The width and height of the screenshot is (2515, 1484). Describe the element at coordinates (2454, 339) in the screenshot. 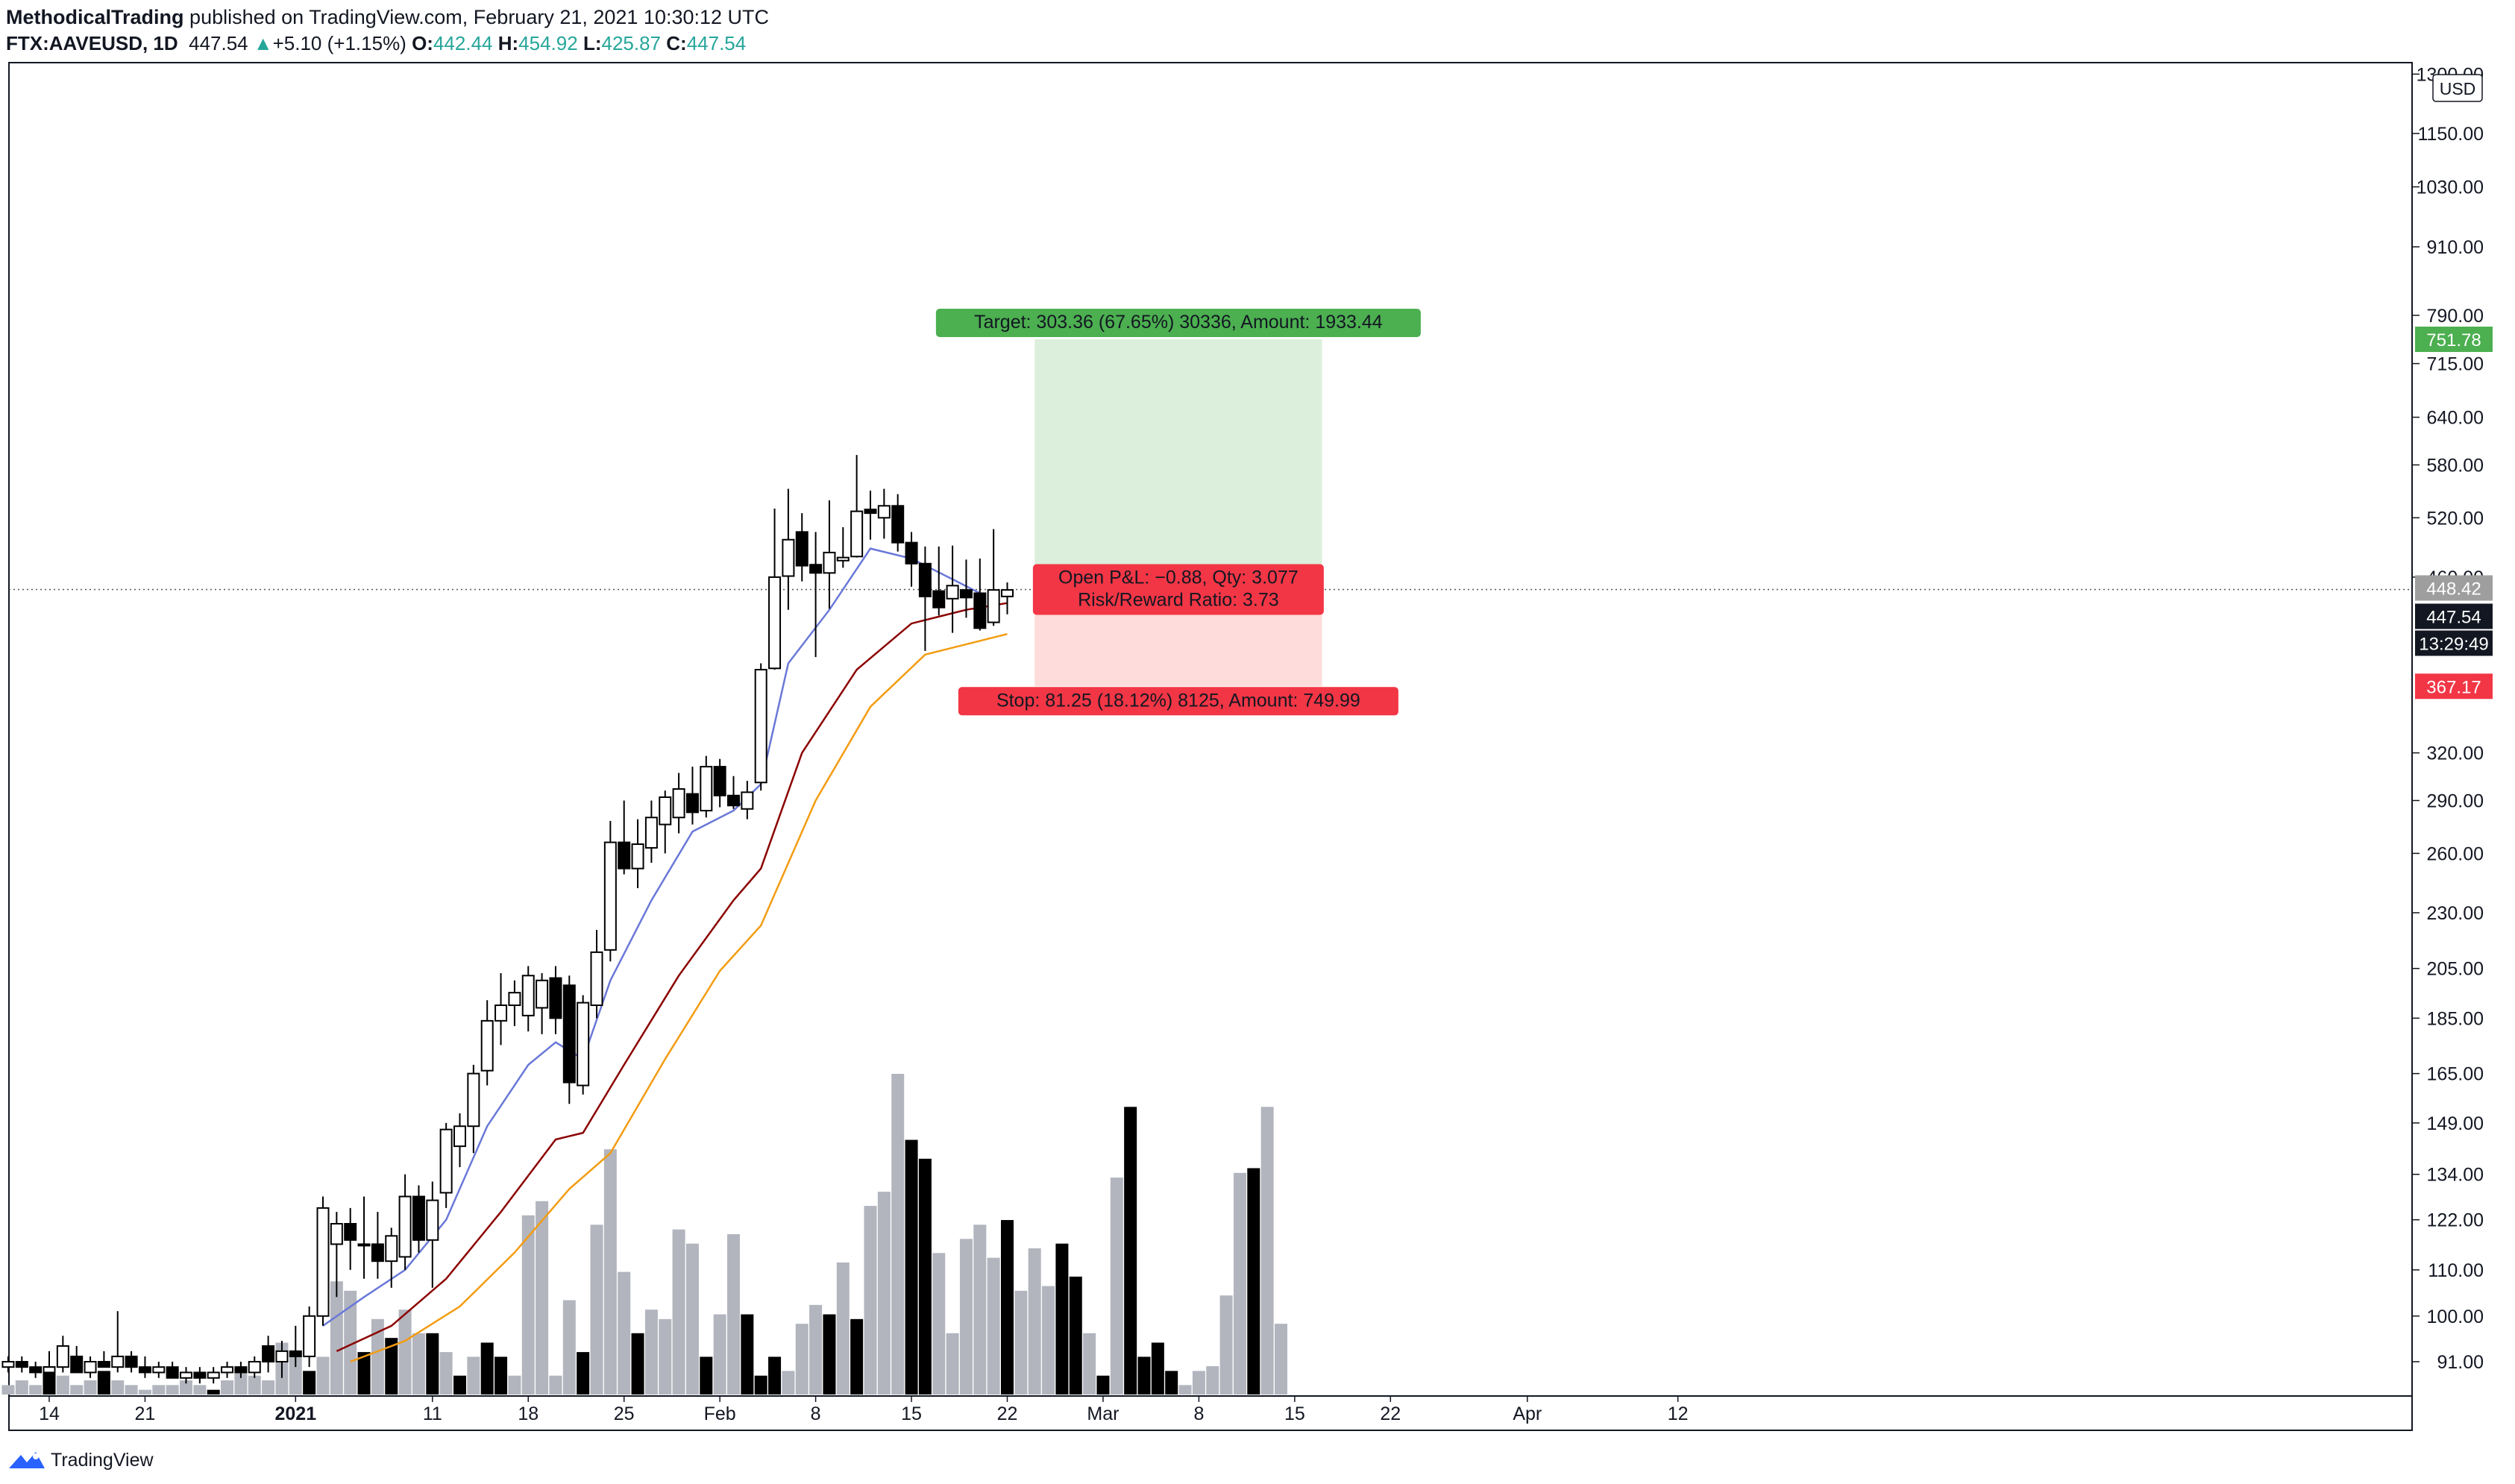

I see `target-price-label-bg` at that location.